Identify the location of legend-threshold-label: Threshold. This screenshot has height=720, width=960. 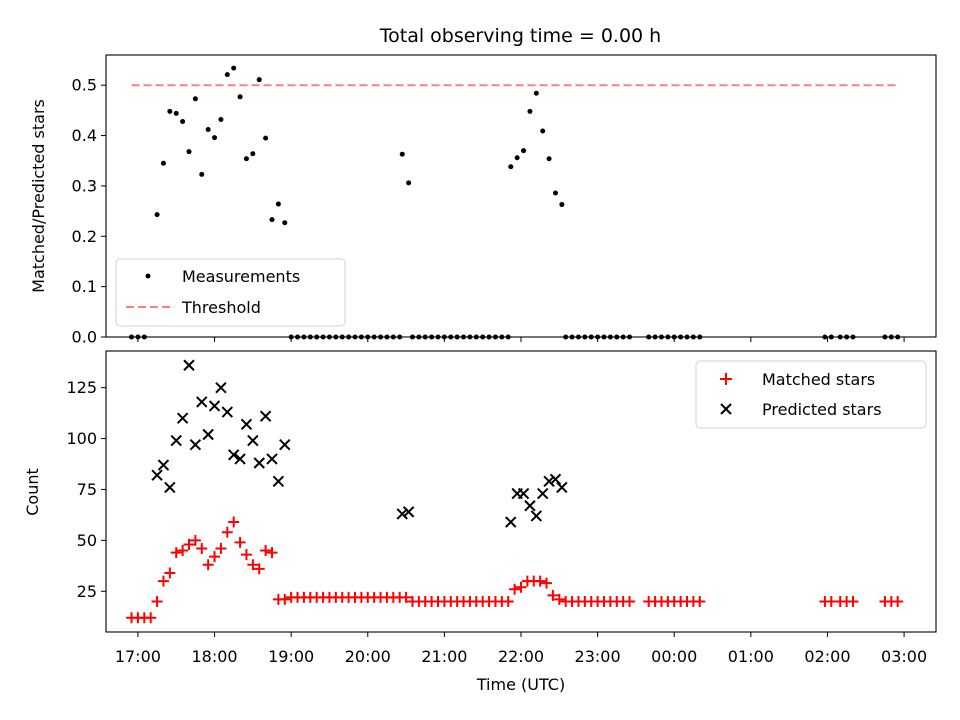
(221, 307).